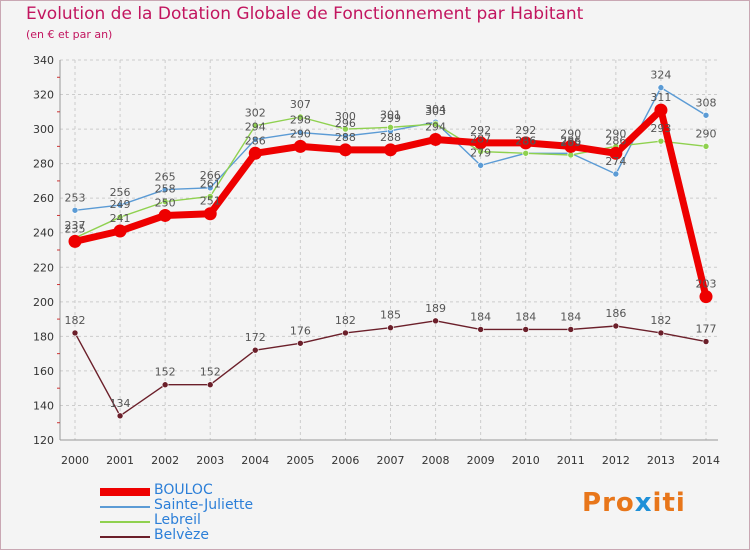 This screenshot has width=750, height=550. I want to click on data-label: 296, so click(345, 123).